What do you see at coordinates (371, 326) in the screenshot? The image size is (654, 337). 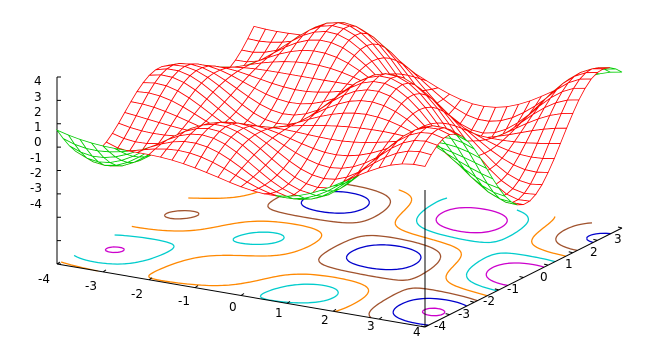 I see `x-tick-label: 3` at bounding box center [371, 326].